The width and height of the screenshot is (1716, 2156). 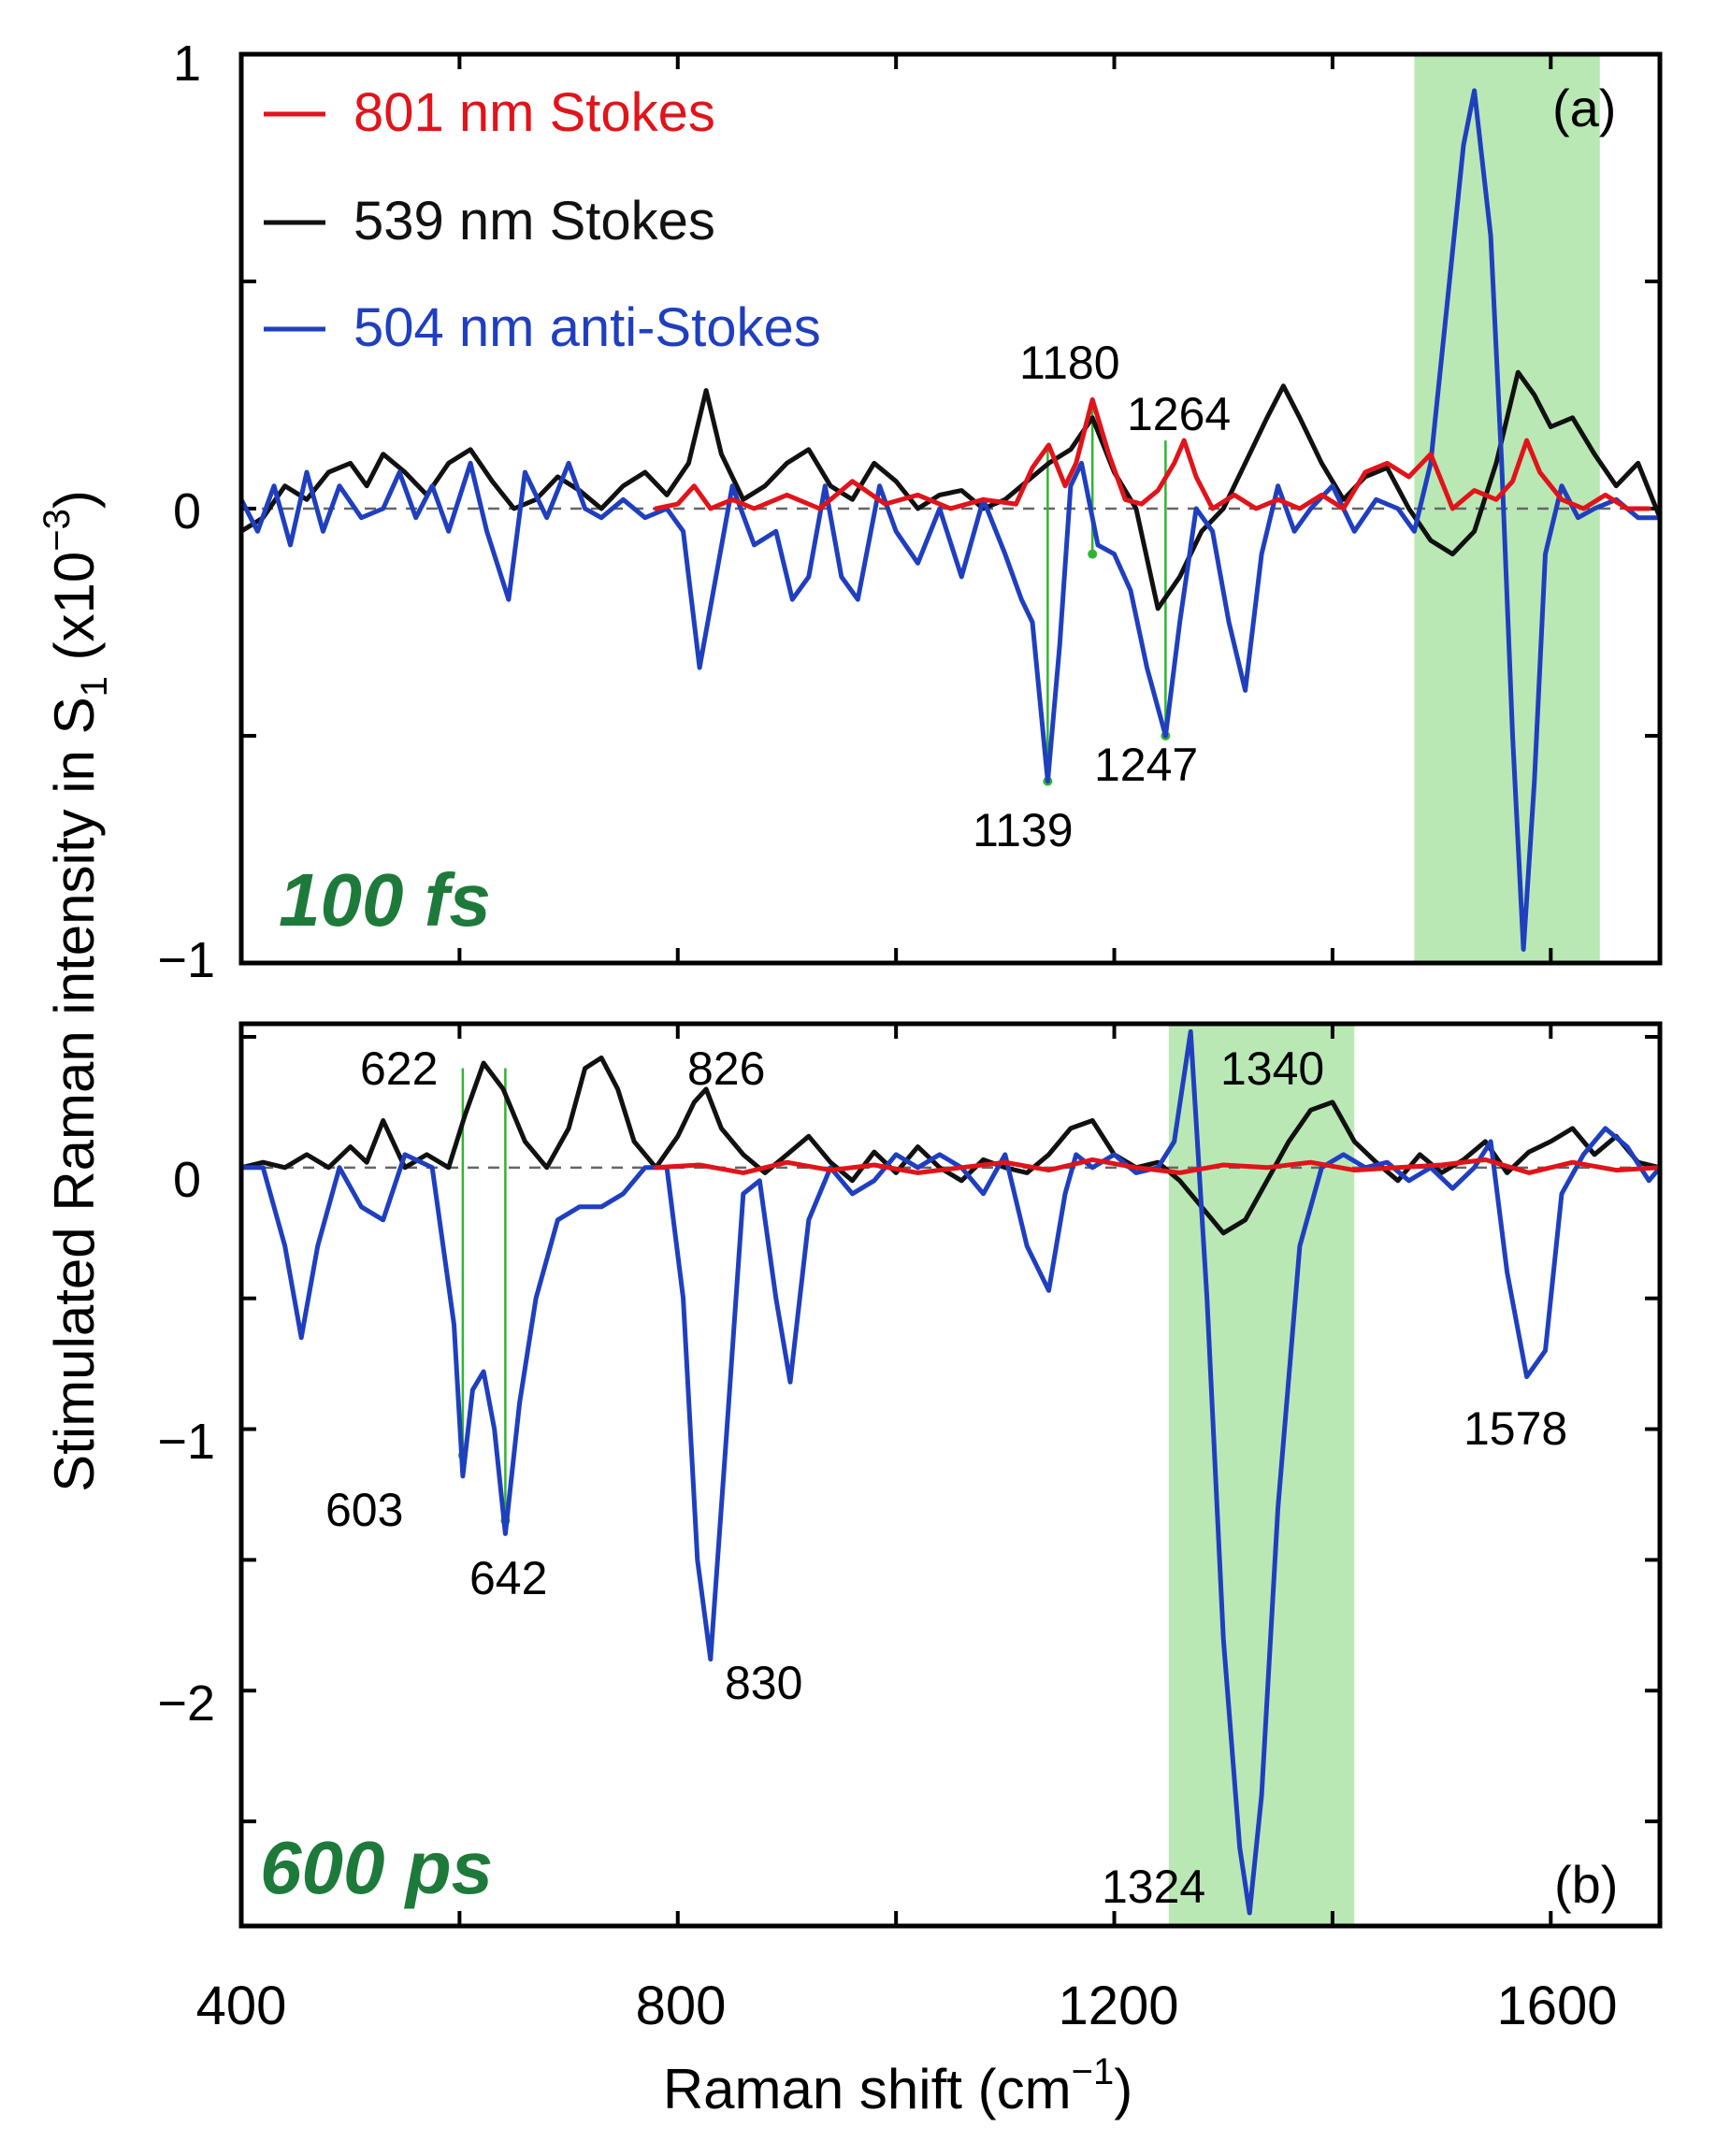 I want to click on panel-a-time-label: 100 fs, so click(x=385, y=899).